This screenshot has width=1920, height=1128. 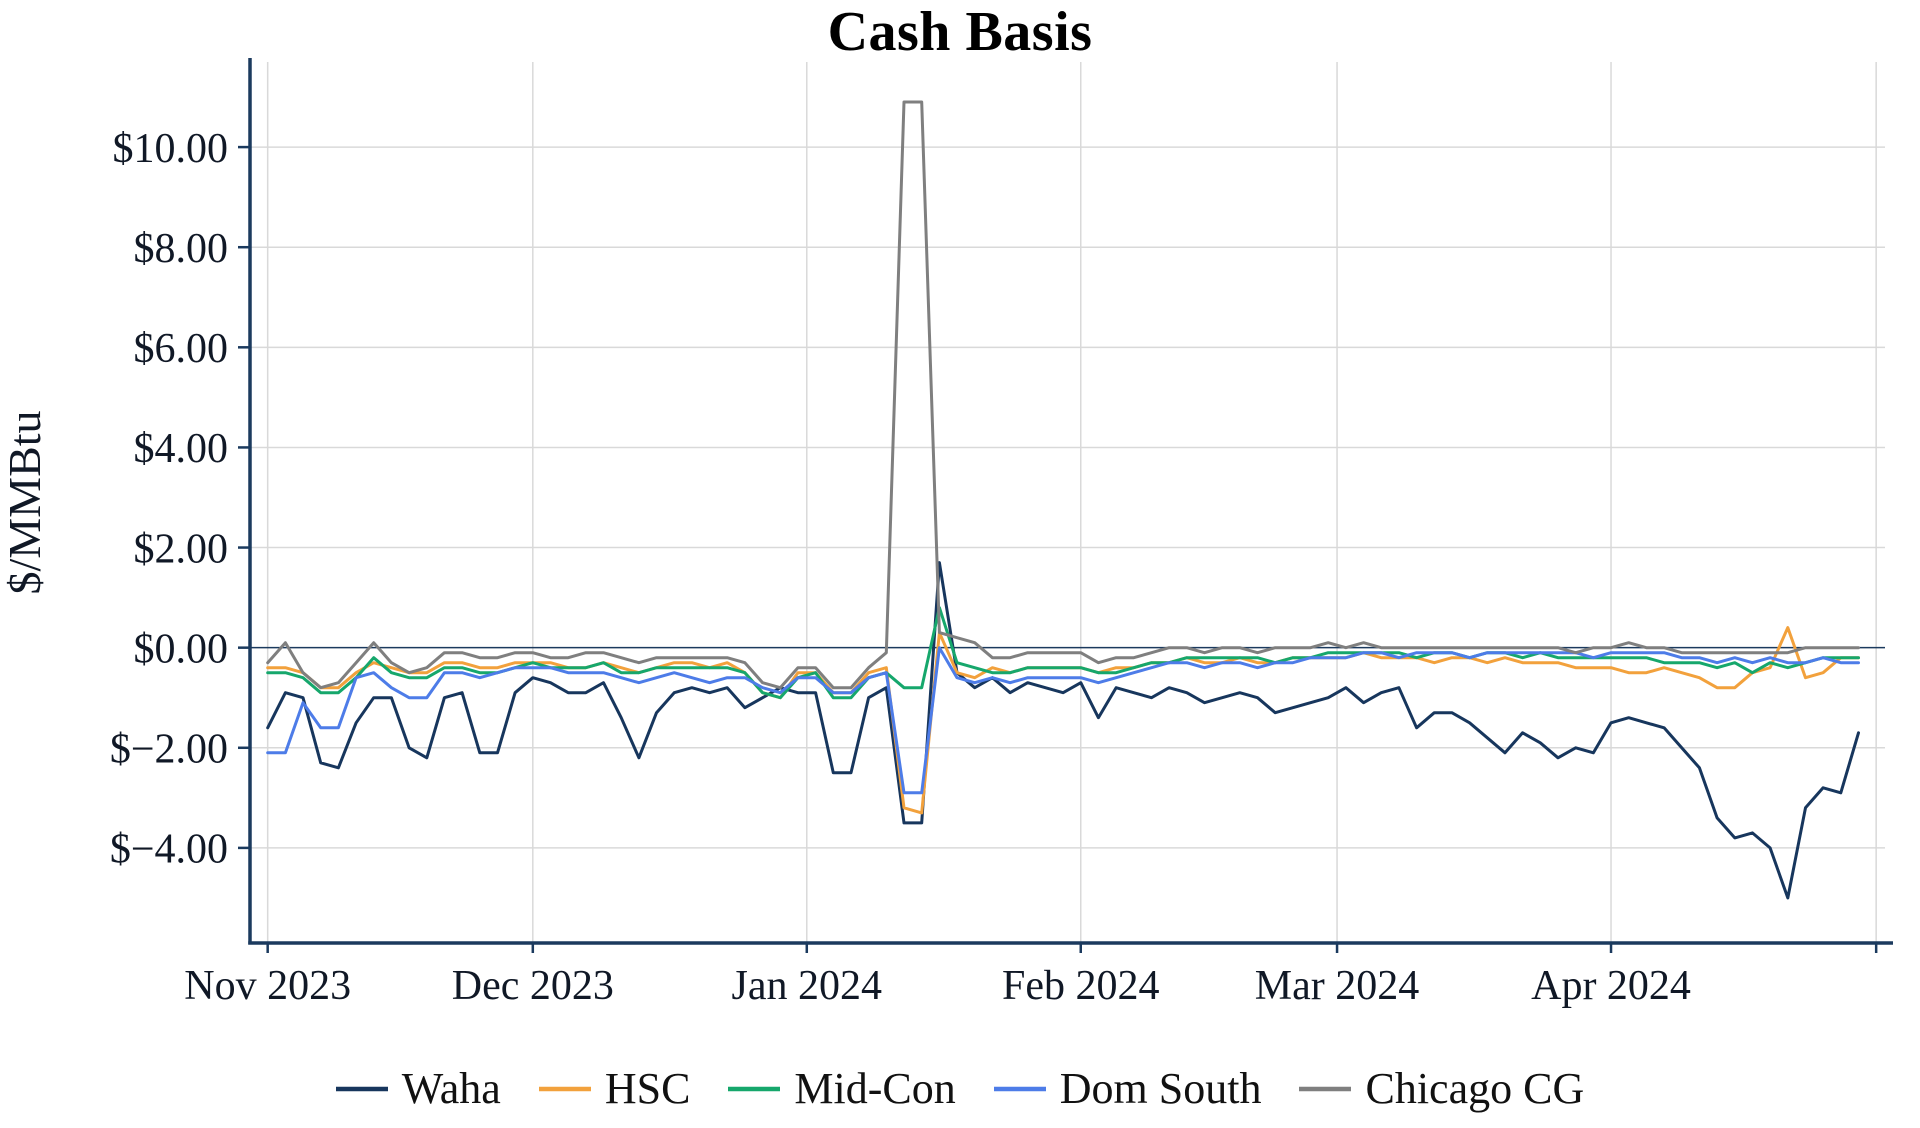 What do you see at coordinates (1160, 1088) in the screenshot?
I see `legend-label-dom-south: Dom South` at bounding box center [1160, 1088].